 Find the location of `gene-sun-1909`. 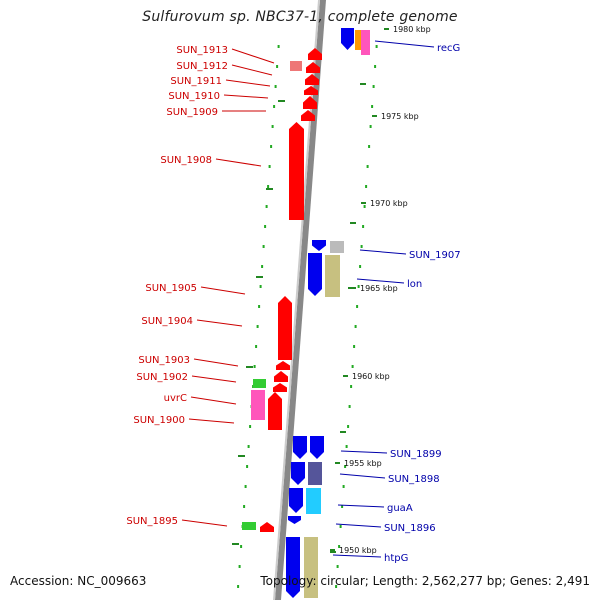

gene-sun-1909 is located at coordinates (310, 102).